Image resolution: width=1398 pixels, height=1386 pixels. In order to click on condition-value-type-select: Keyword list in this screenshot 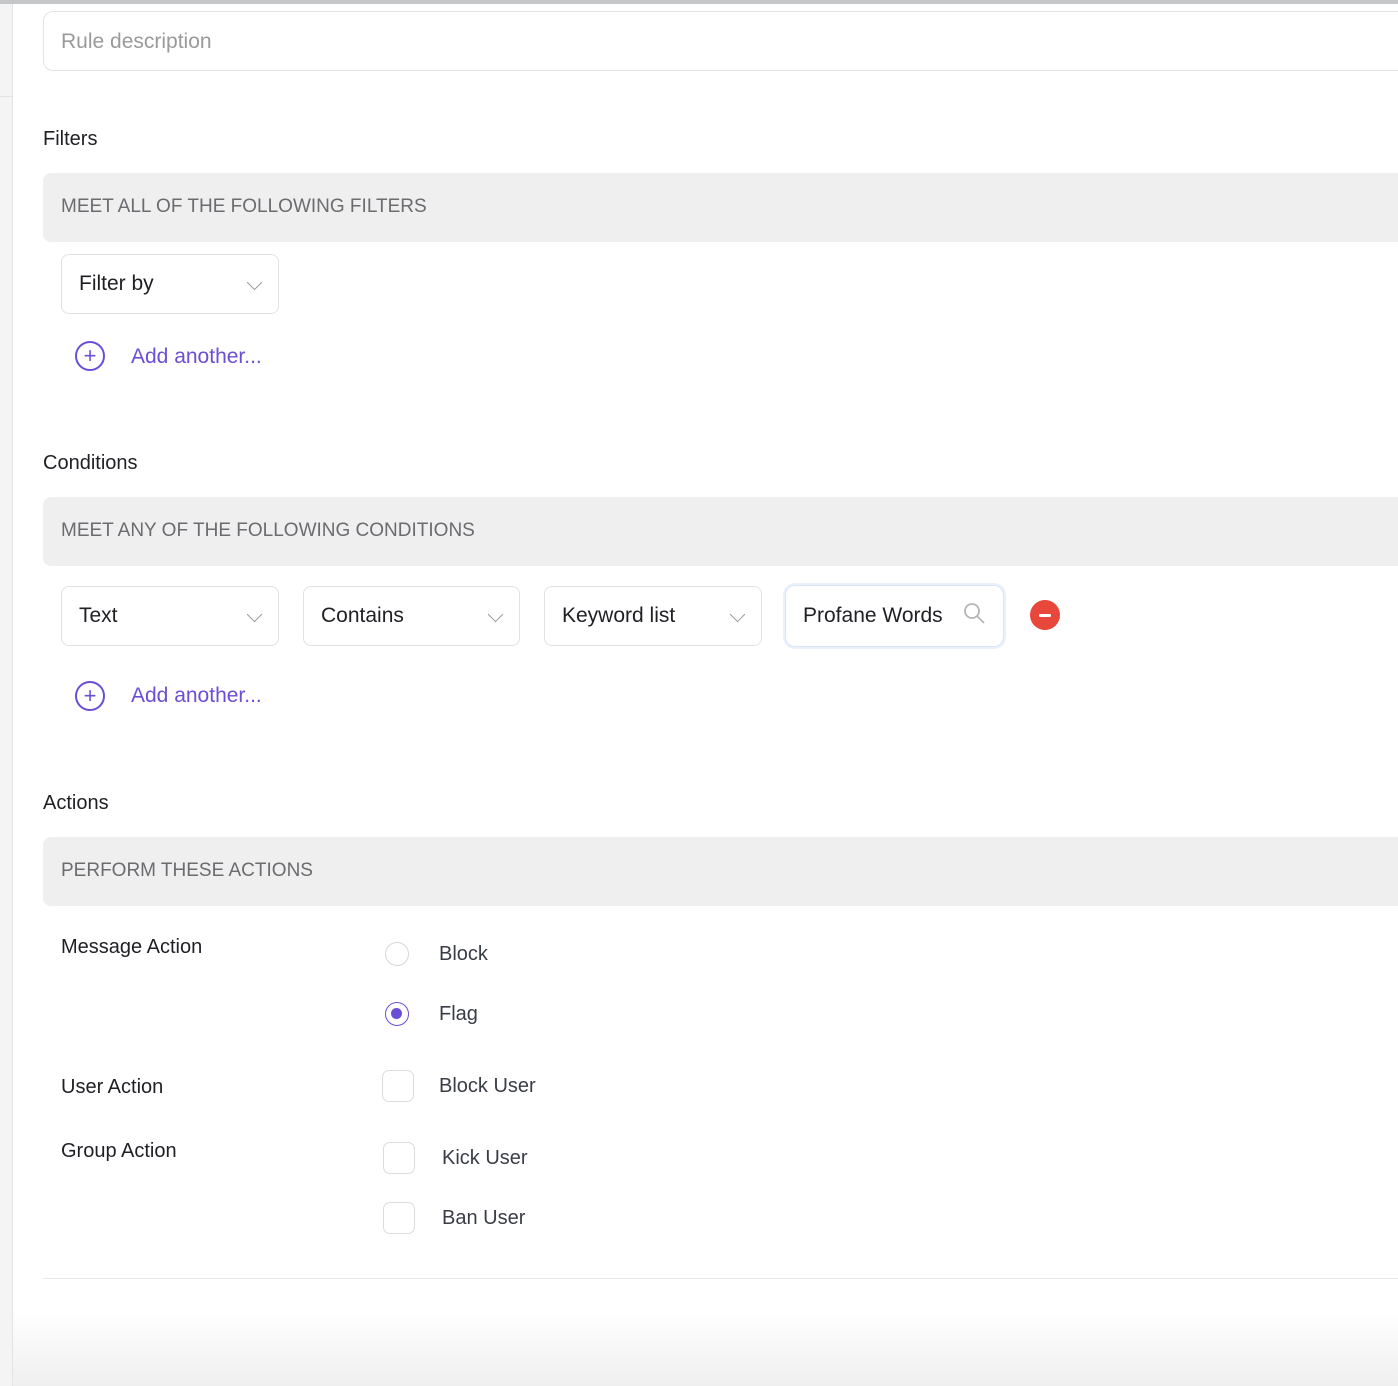, I will do `click(653, 616)`.